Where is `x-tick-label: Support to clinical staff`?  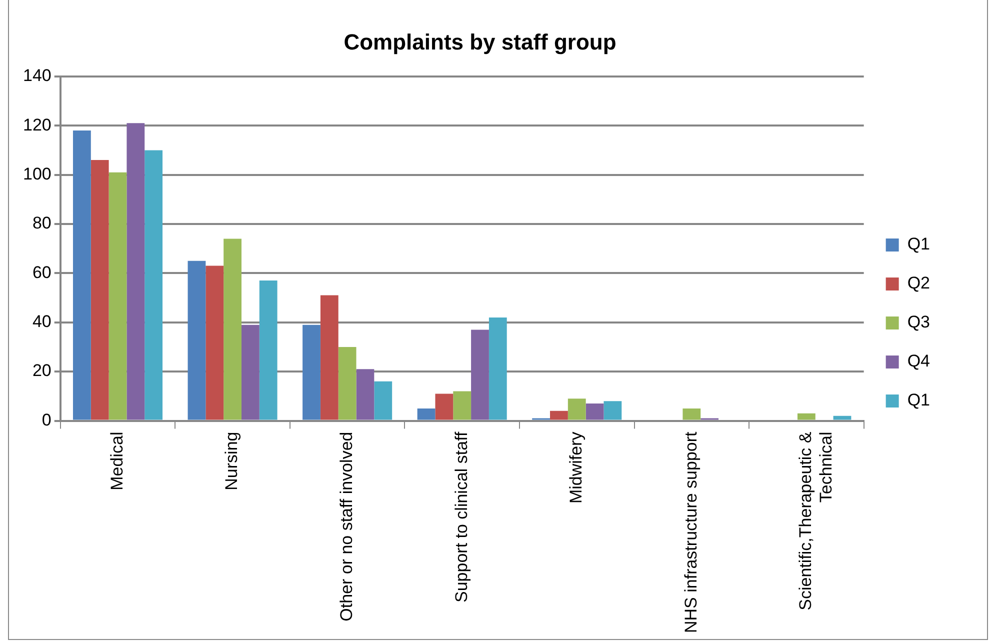 x-tick-label: Support to clinical staff is located at coordinates (461, 516).